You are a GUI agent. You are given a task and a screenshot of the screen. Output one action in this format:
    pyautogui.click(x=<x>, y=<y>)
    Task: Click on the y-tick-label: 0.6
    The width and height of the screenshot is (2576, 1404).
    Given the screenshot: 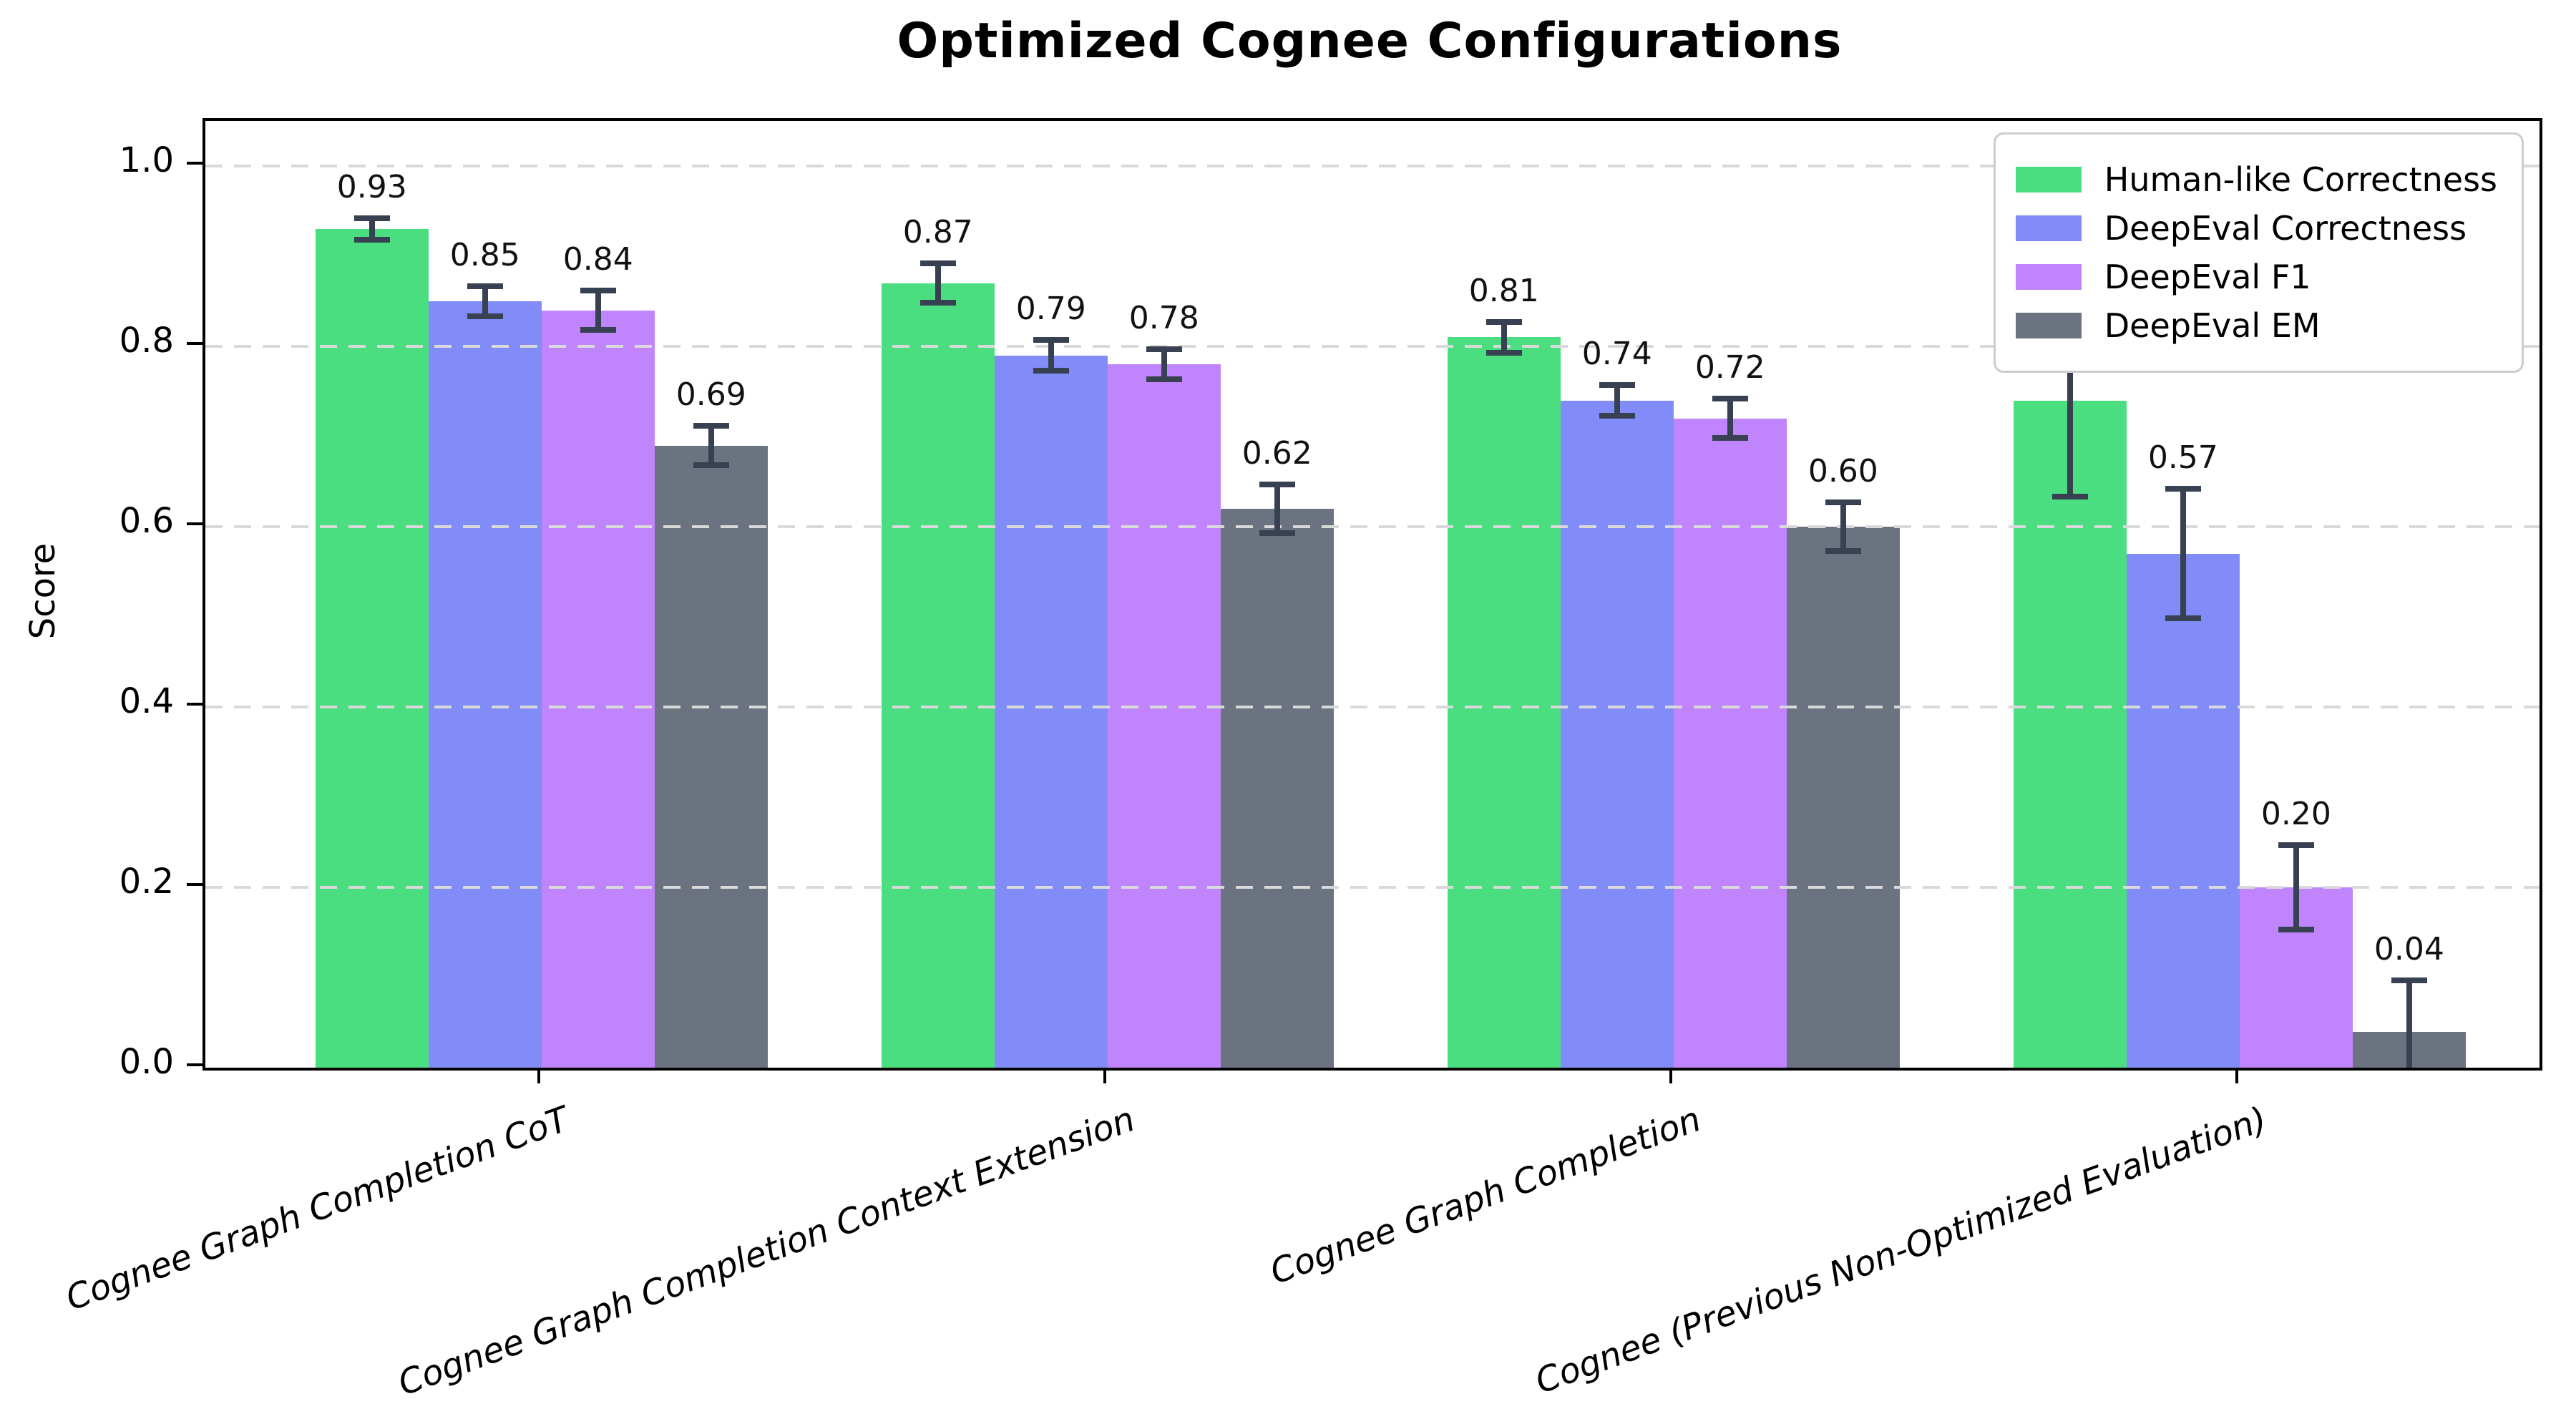 What is the action you would take?
    pyautogui.click(x=146, y=521)
    